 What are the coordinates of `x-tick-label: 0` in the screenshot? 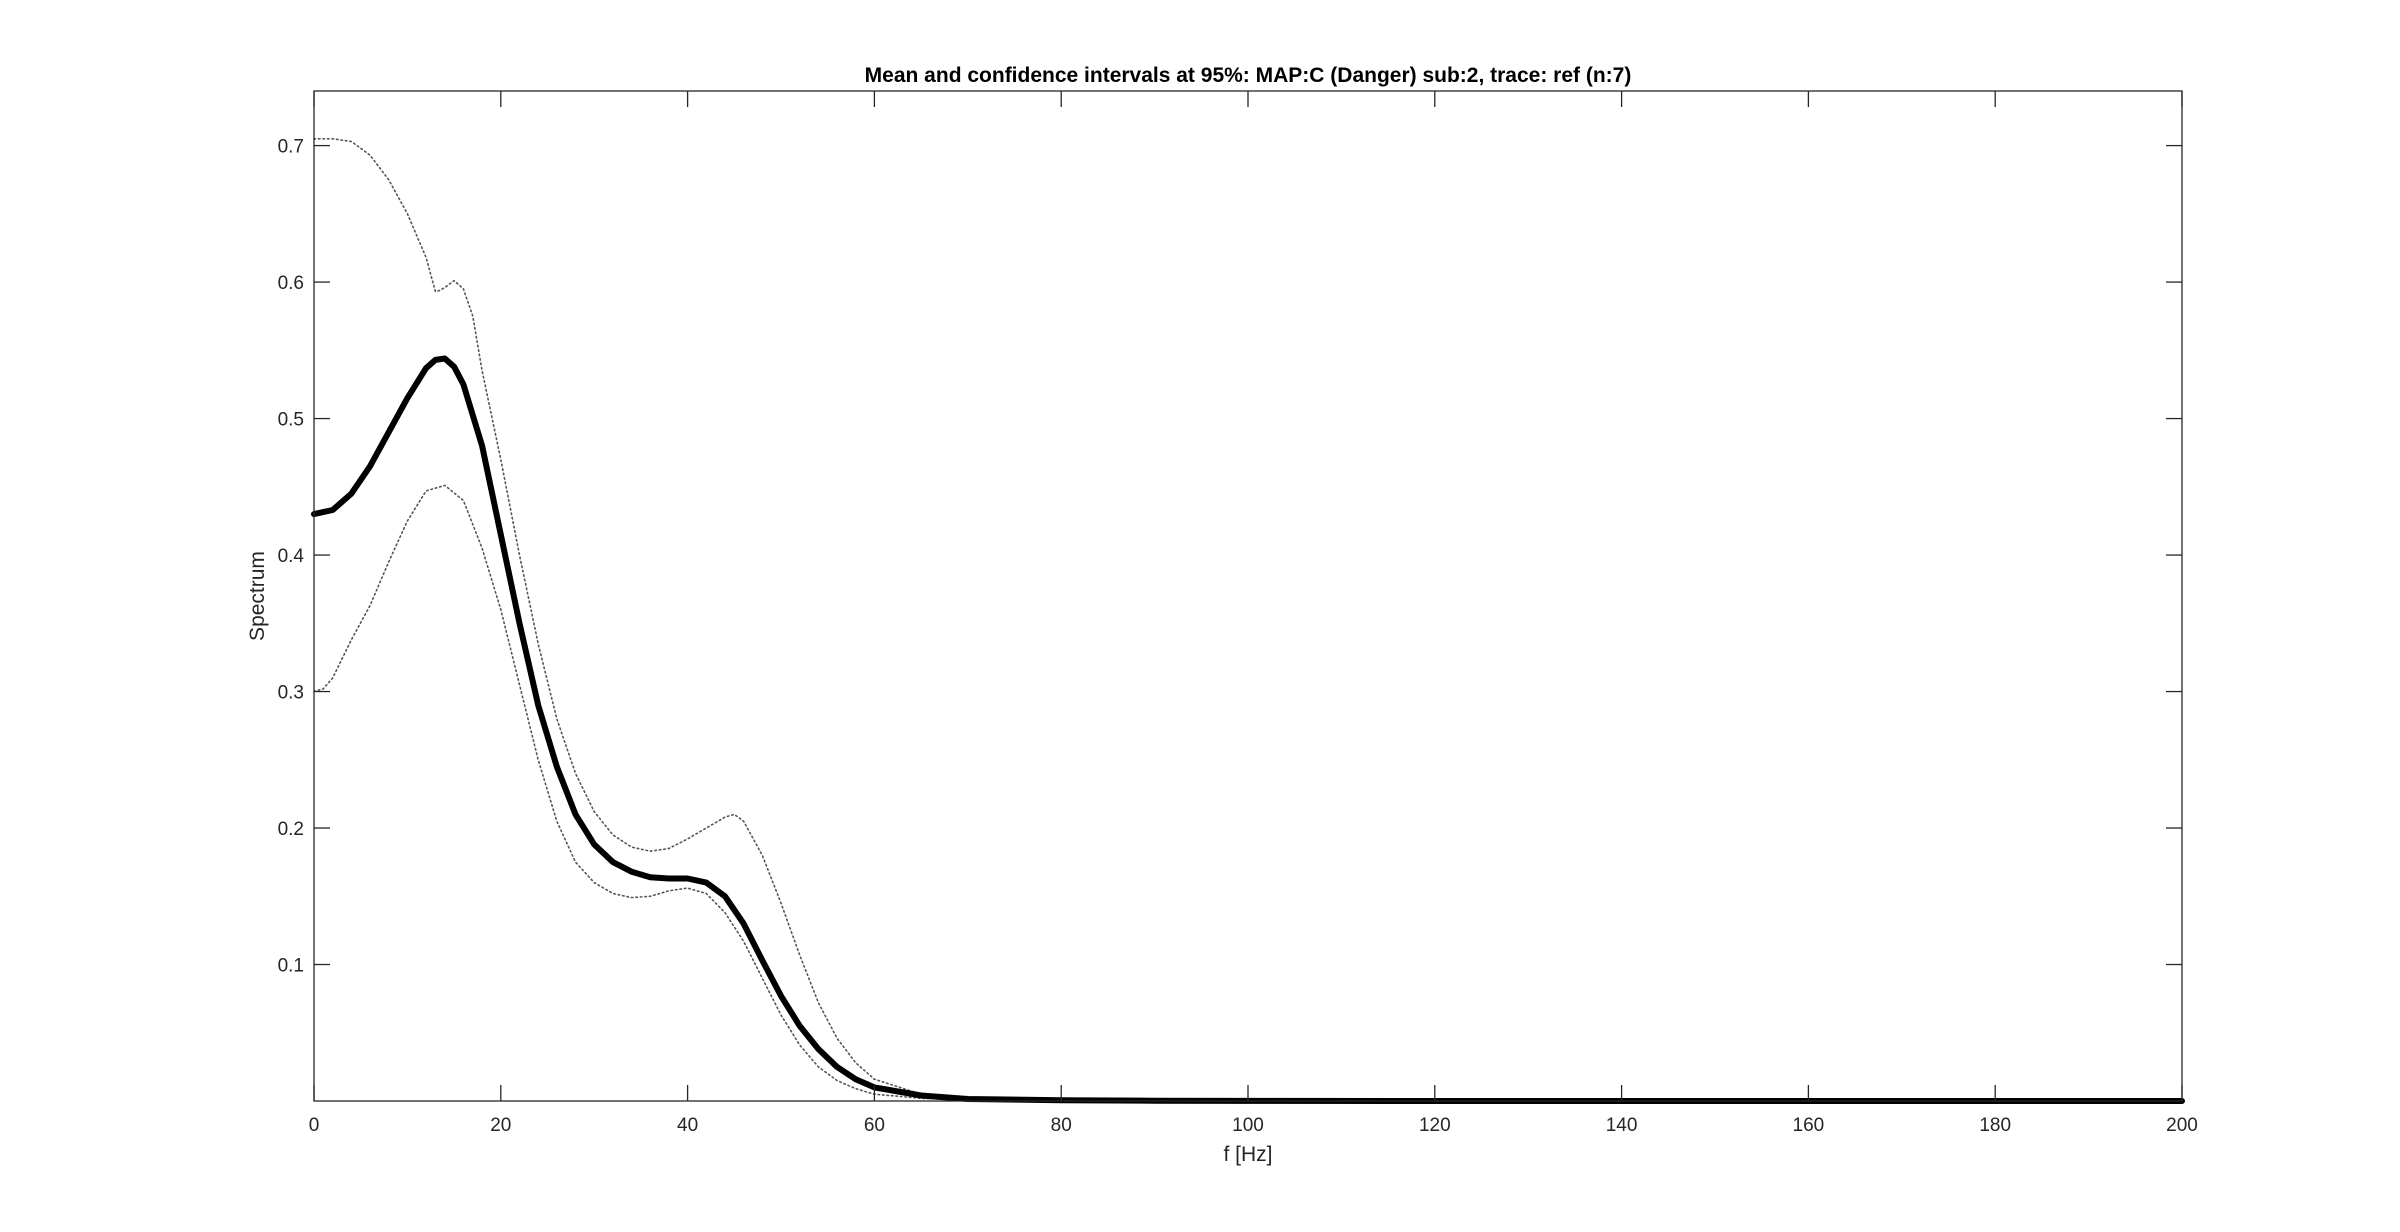 It's located at (314, 1125).